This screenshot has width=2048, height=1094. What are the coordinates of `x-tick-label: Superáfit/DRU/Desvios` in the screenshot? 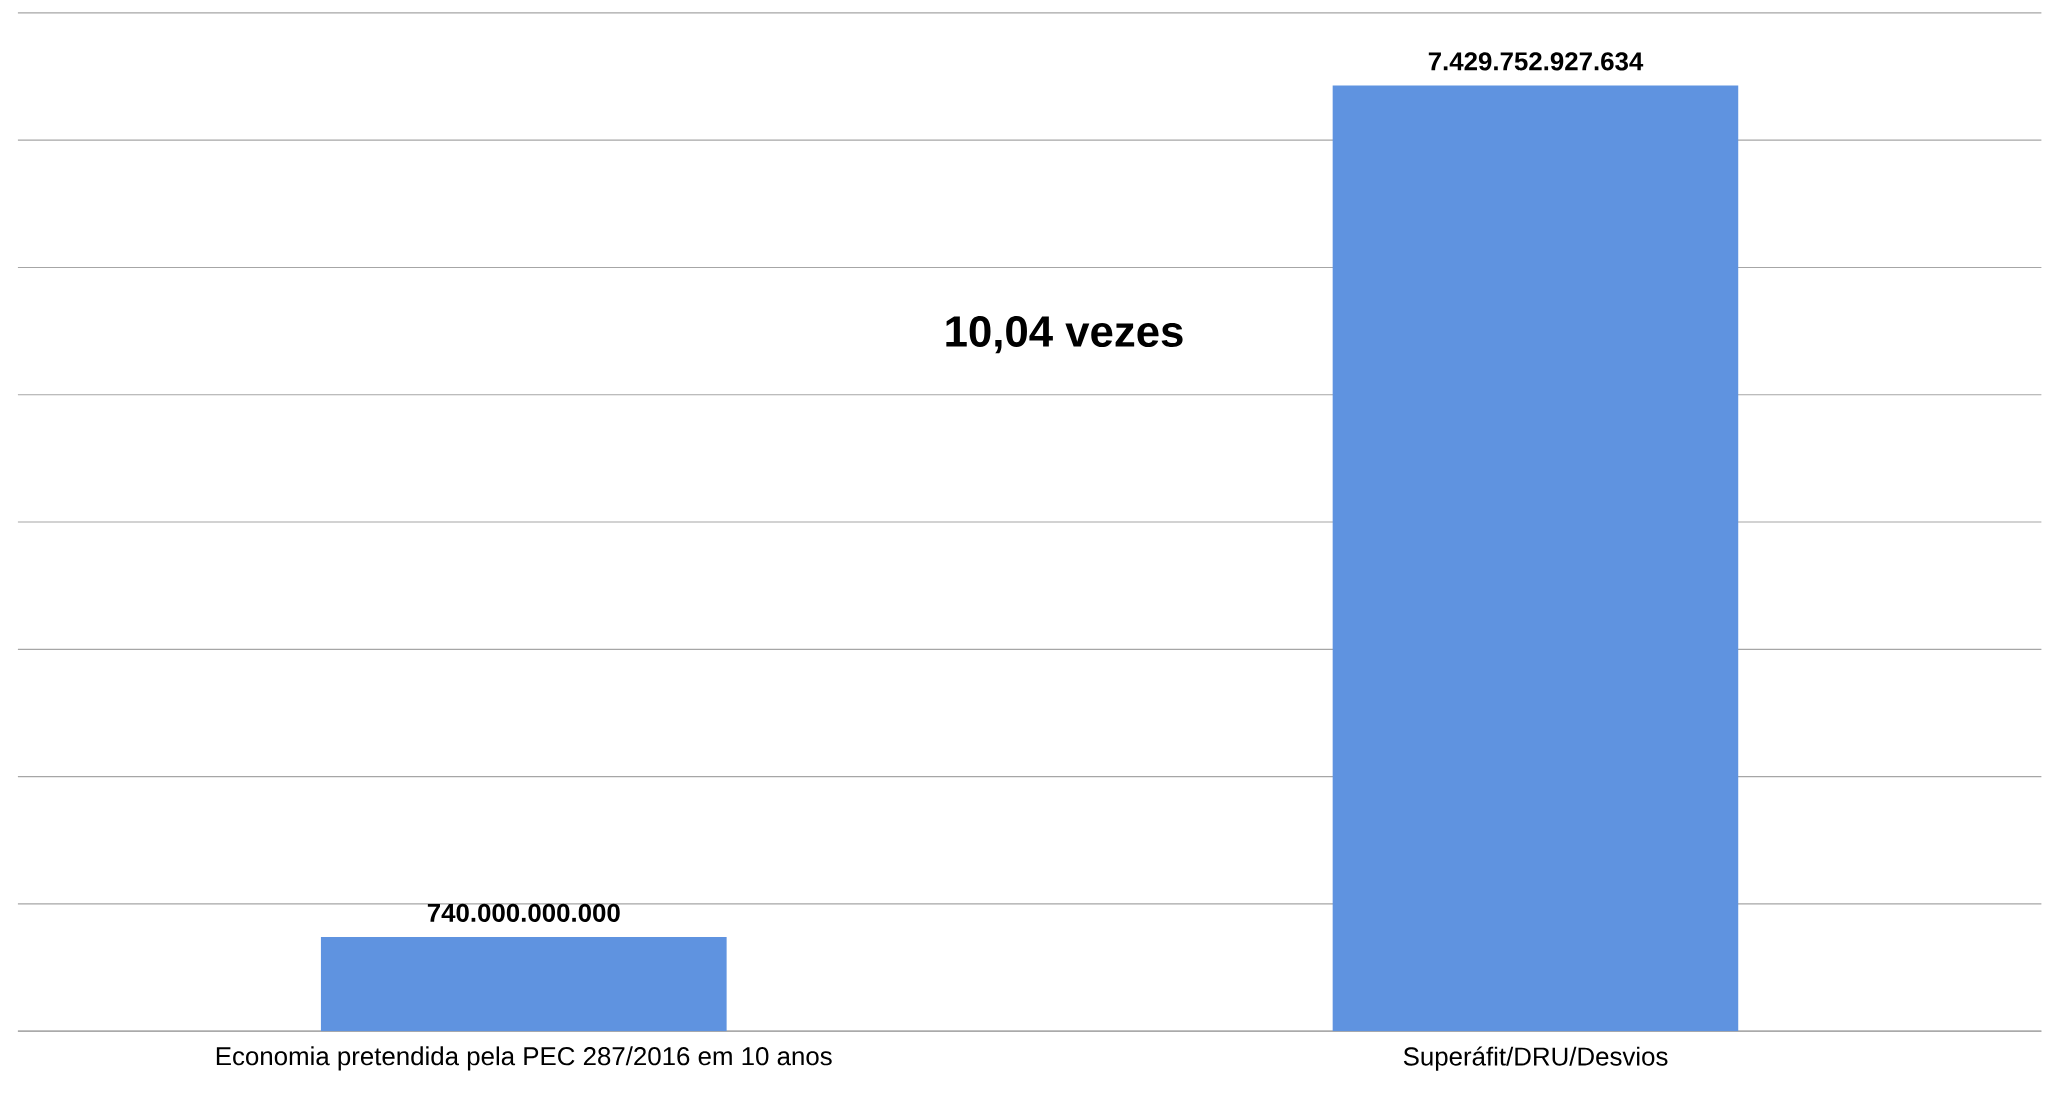 It's located at (1535, 1058).